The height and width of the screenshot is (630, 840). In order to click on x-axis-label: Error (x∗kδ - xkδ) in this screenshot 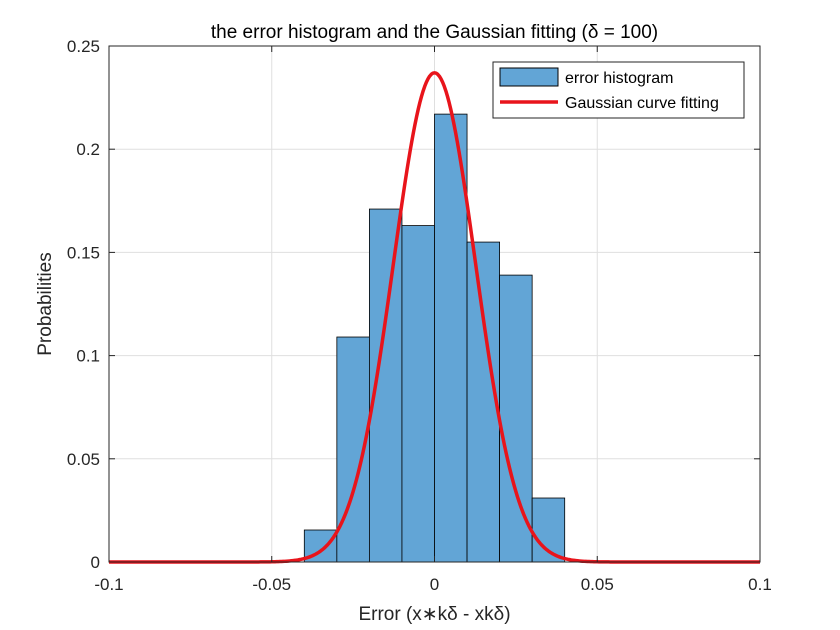, I will do `click(434, 614)`.